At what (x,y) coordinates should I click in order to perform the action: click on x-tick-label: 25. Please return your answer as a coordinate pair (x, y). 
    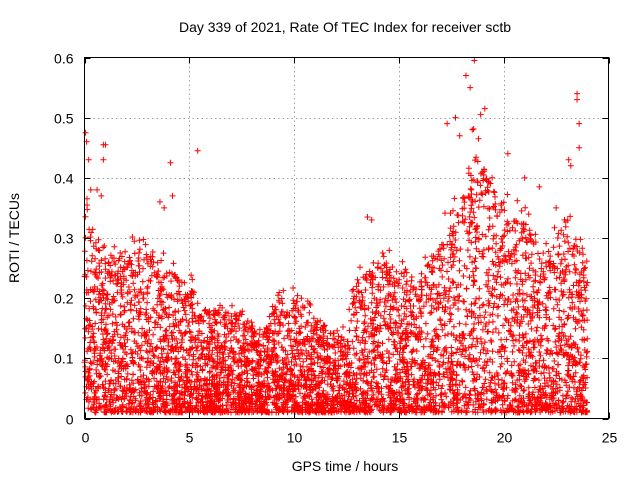
    Looking at the image, I should click on (610, 438).